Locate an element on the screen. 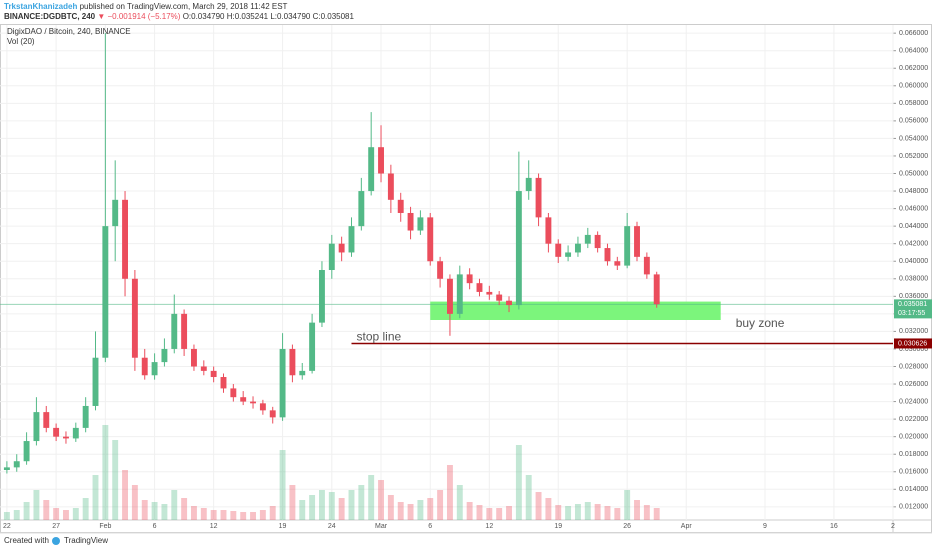 Image resolution: width=932 pixels, height=550 pixels. stop-line-text: stop line is located at coordinates (378, 337).